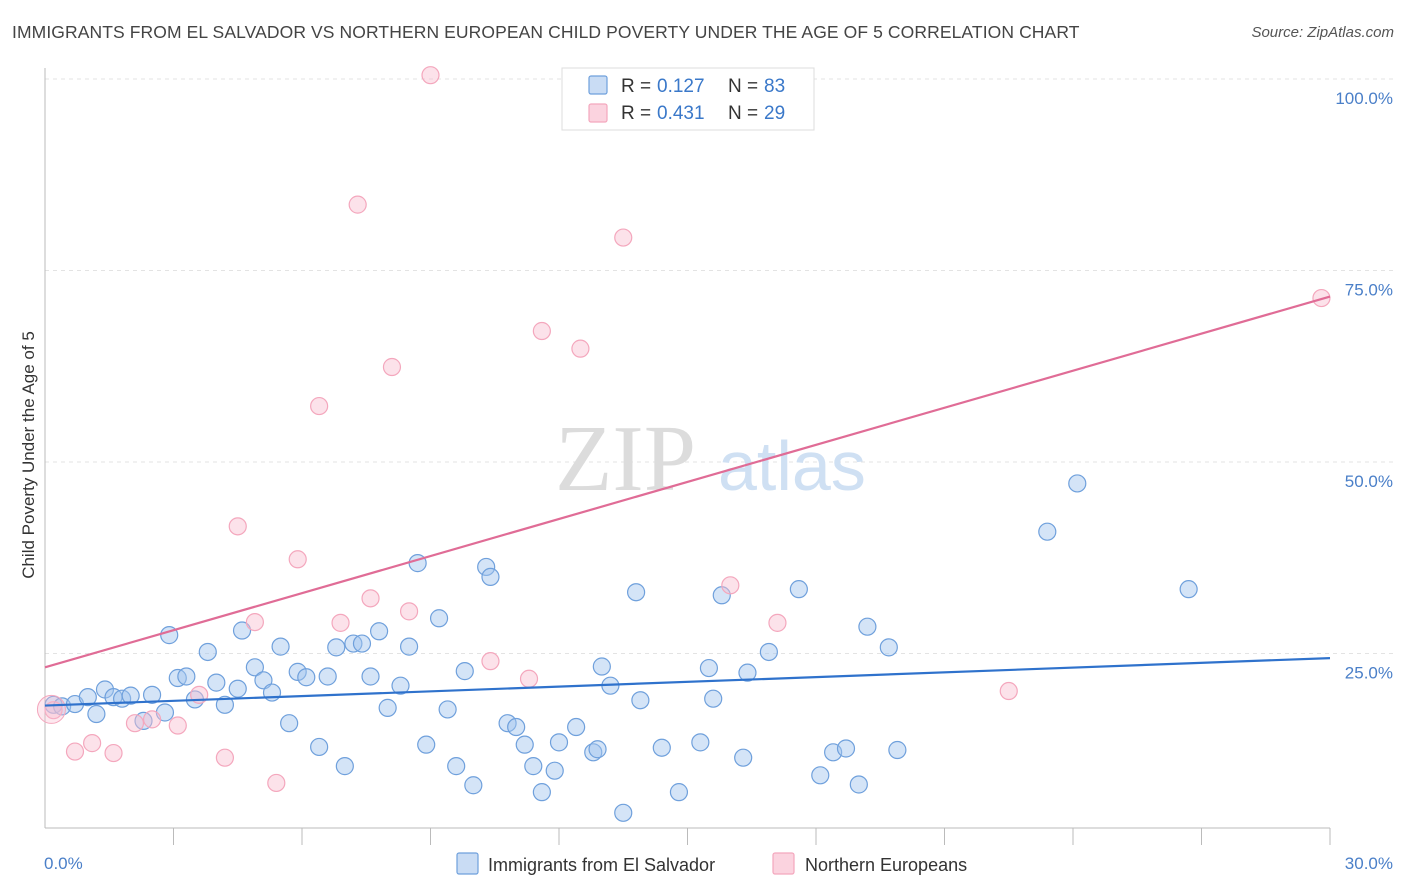 Image resolution: width=1406 pixels, height=892 pixels. I want to click on y-axis-label: Child Poverty Under the Age of 5, so click(28, 455).